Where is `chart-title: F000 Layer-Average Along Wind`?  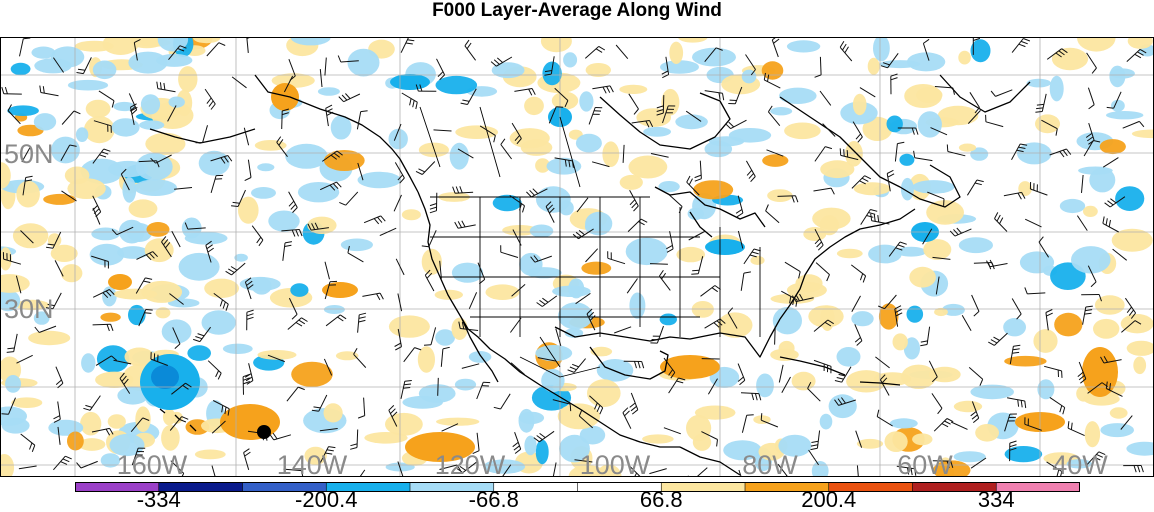 chart-title: F000 Layer-Average Along Wind is located at coordinates (577, 12).